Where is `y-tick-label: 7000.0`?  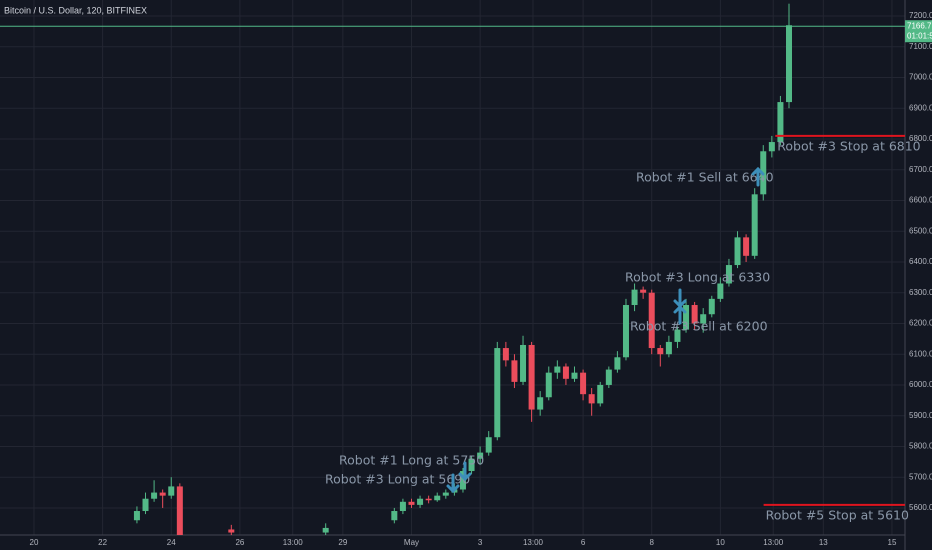 y-tick-label: 7000.0 is located at coordinates (920, 77).